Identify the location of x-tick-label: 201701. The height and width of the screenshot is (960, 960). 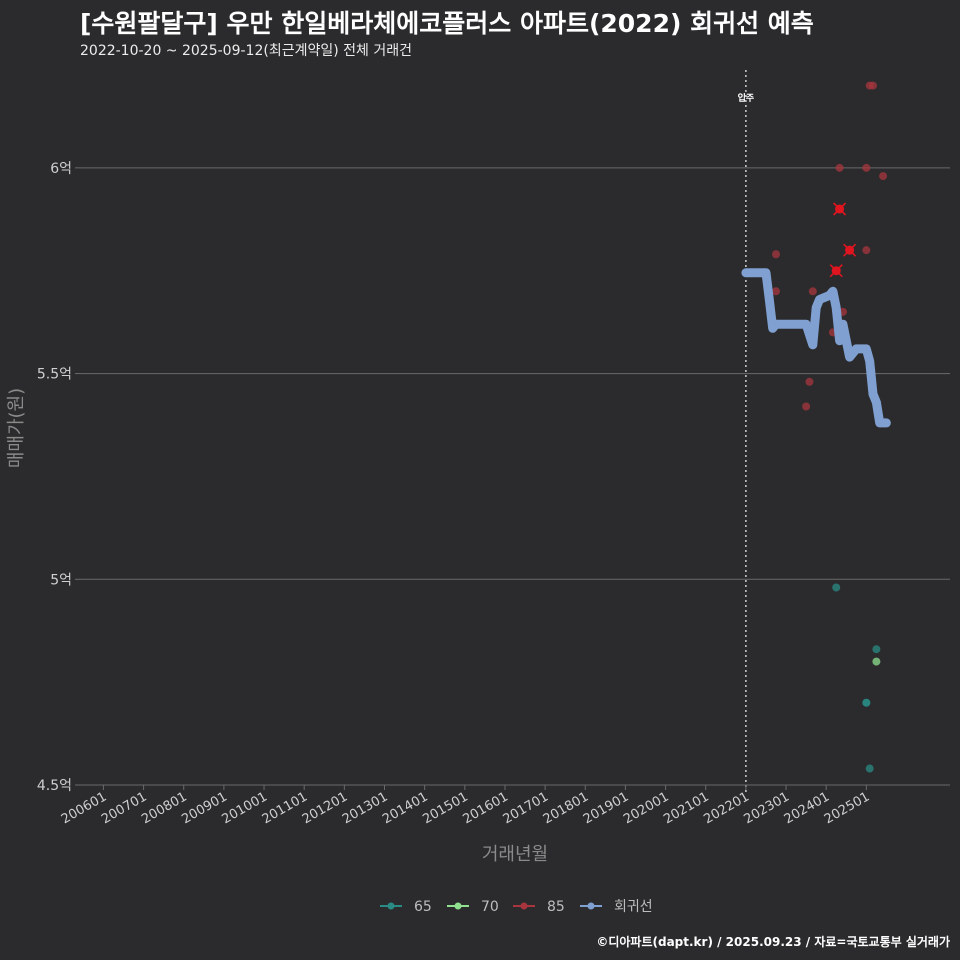
(526, 808).